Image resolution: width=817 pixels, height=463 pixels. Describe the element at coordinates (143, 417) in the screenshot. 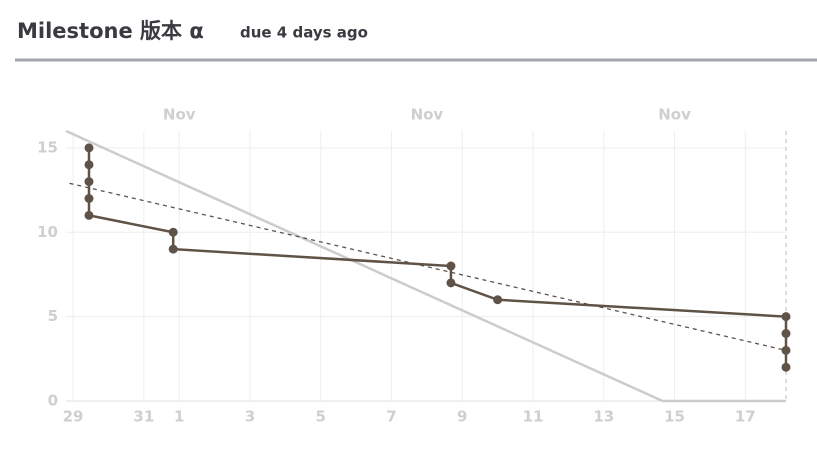

I see `x-tick-label: 31` at that location.